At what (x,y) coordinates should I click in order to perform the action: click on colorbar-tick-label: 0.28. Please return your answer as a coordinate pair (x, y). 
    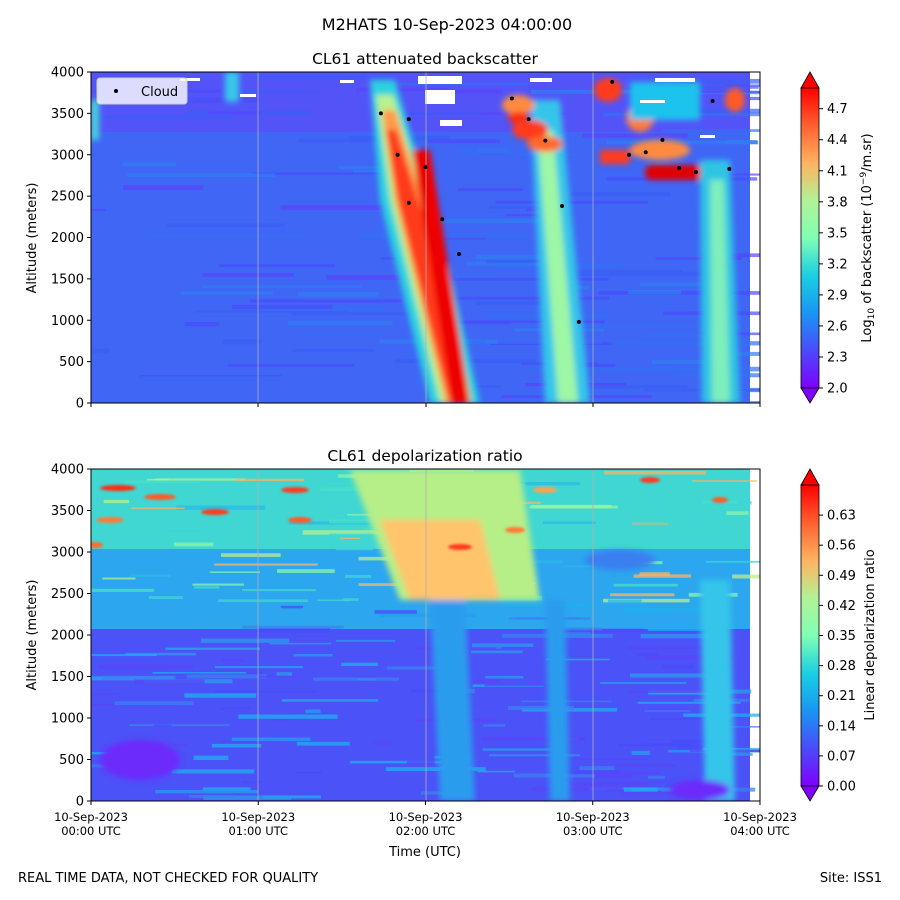
    Looking at the image, I should click on (841, 666).